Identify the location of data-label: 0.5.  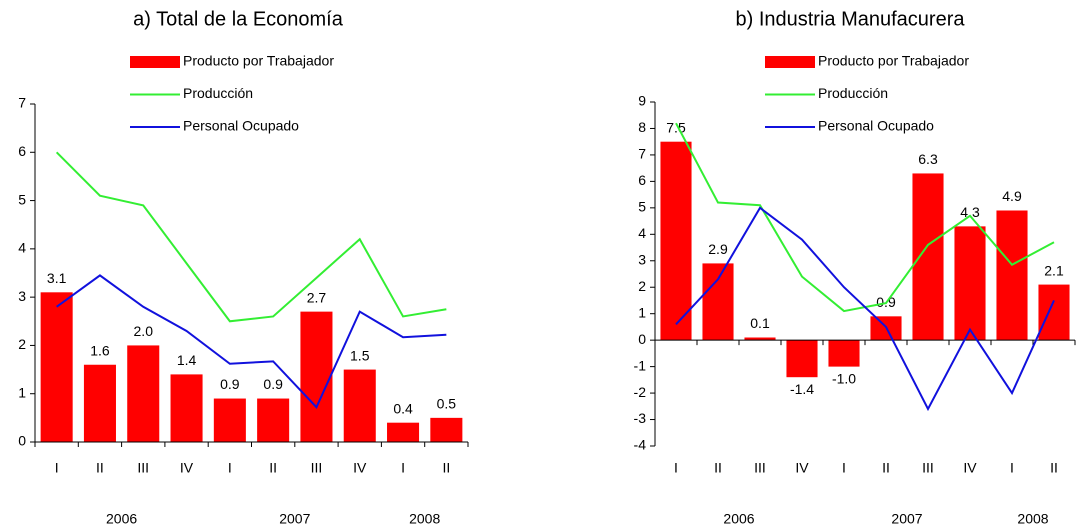
(447, 404).